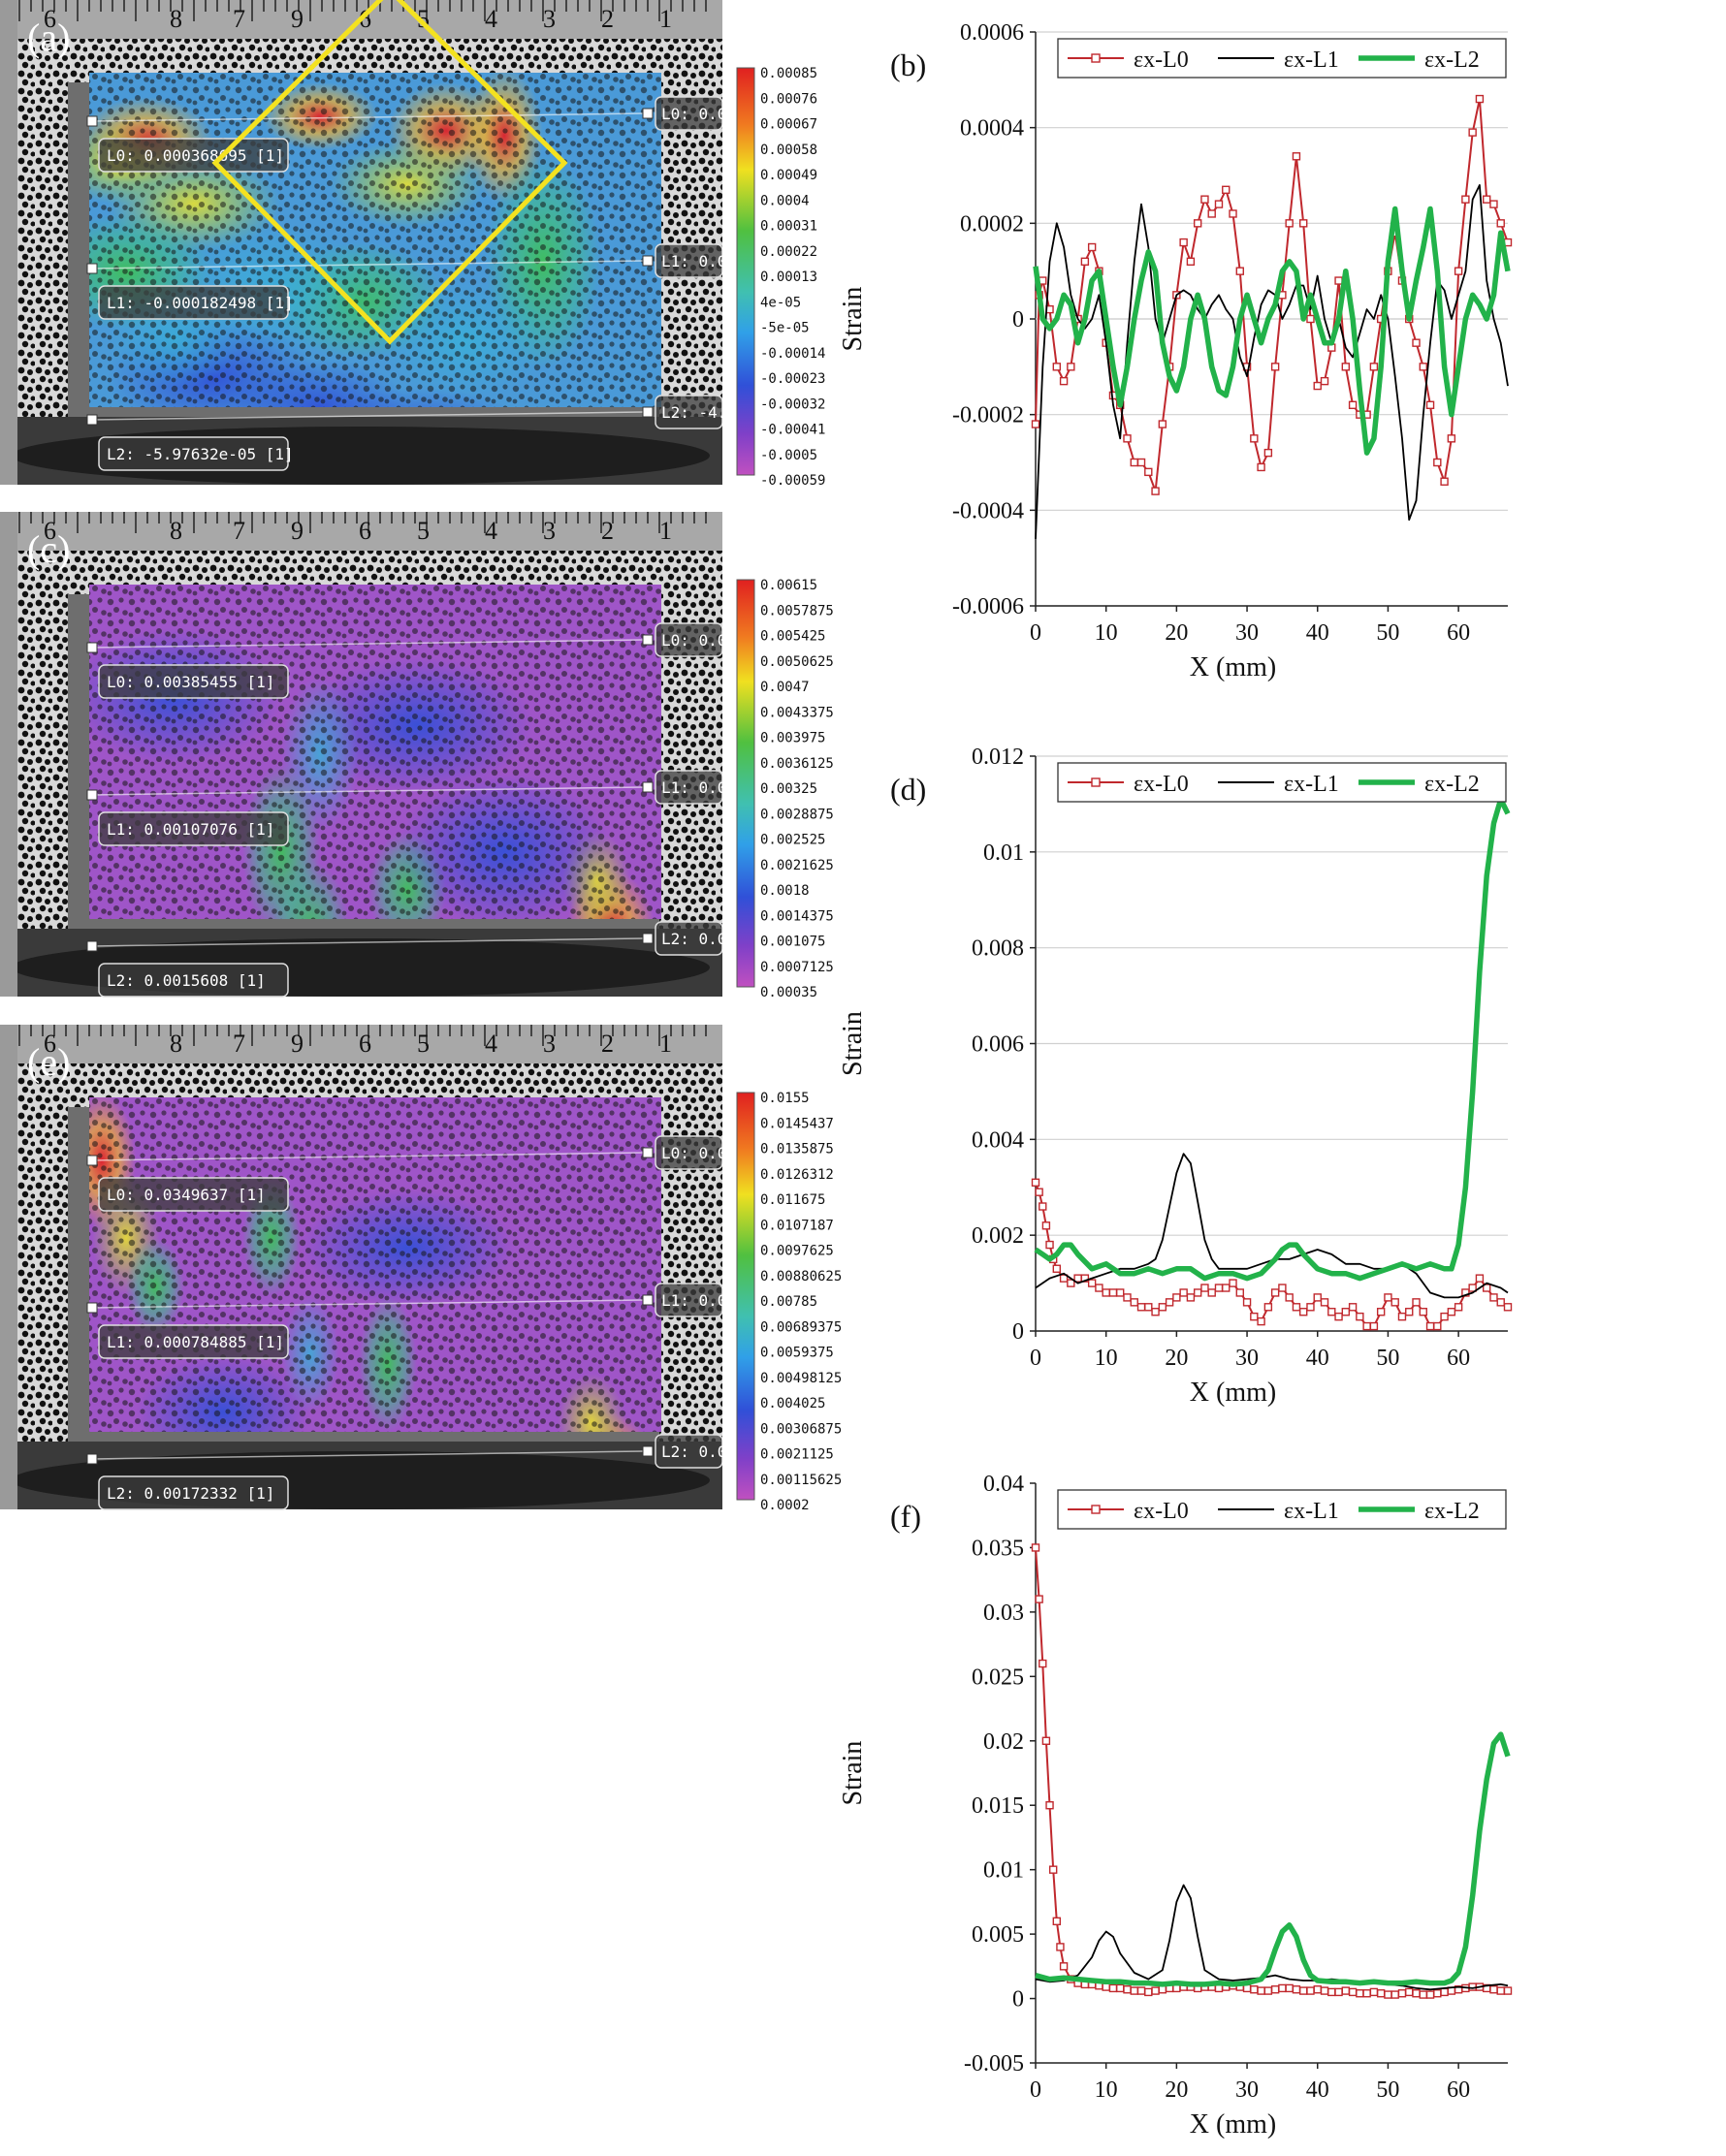 This screenshot has width=1726, height=2156. What do you see at coordinates (797, 1149) in the screenshot?
I see `colorbar-tick-label: 0.0135875` at bounding box center [797, 1149].